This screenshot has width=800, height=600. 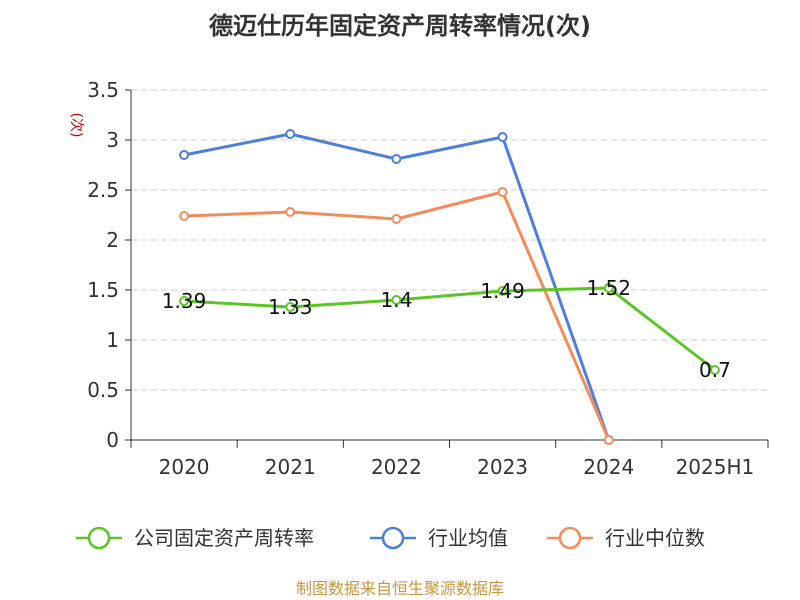 I want to click on series-line, so click(x=449, y=329).